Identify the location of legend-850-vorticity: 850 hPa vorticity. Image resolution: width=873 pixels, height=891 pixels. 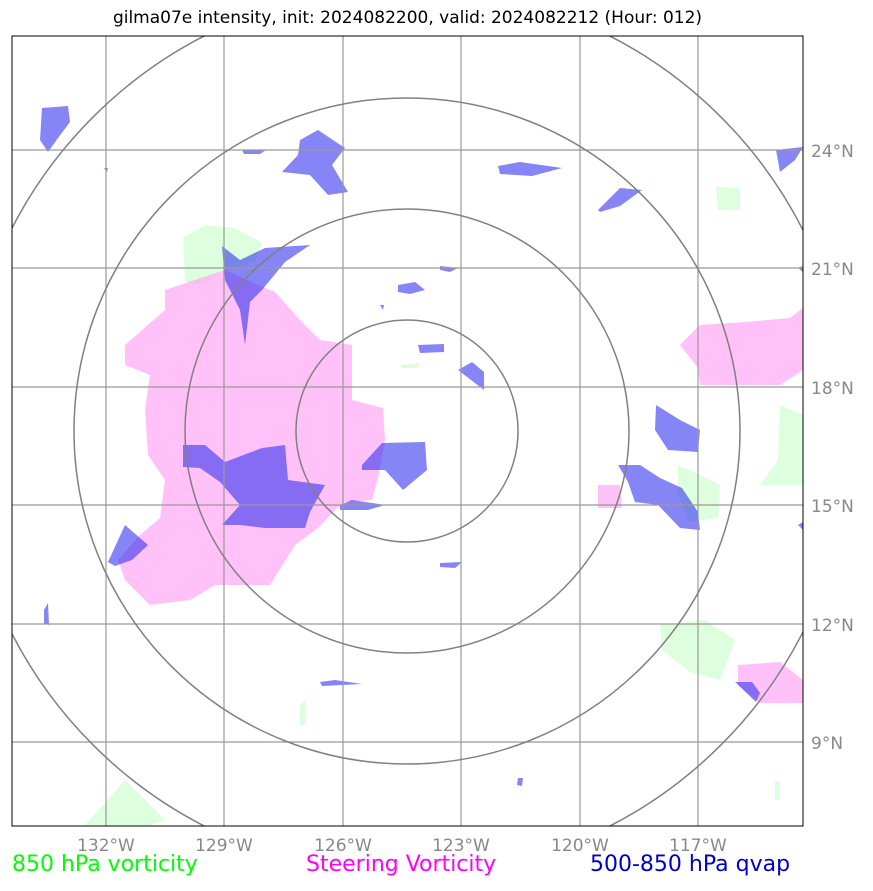
(105, 864).